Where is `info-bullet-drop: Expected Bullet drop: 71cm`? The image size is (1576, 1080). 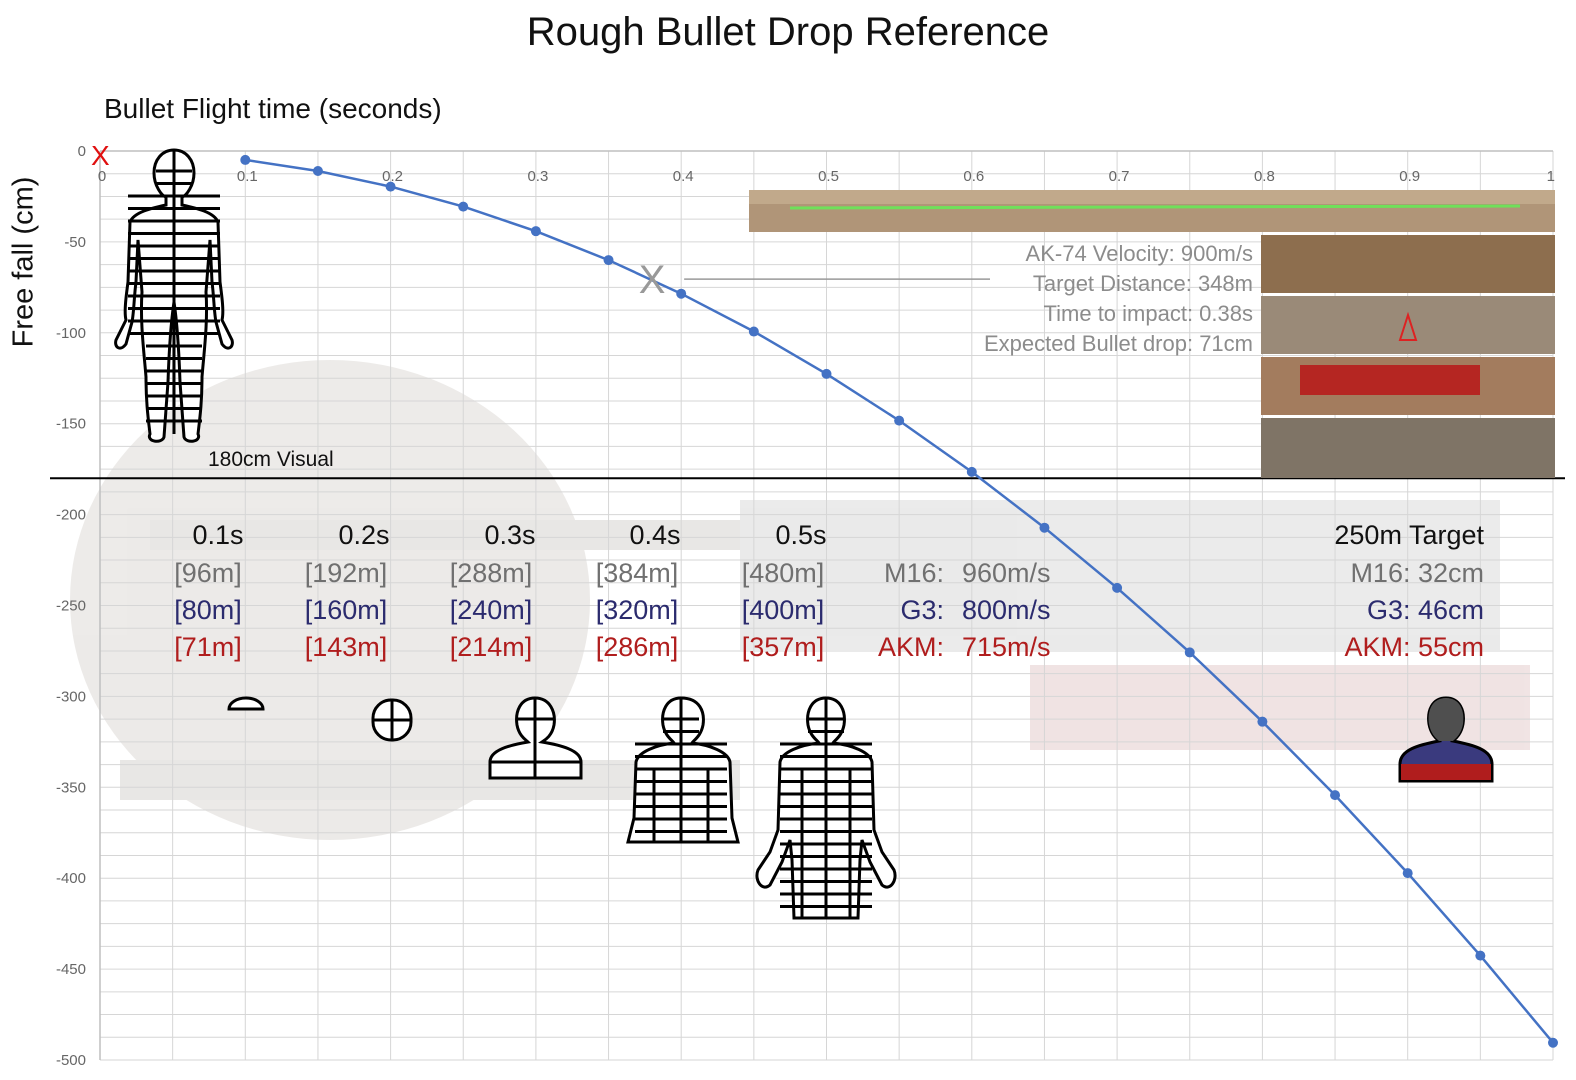
info-bullet-drop: Expected Bullet drop: 71cm is located at coordinates (1118, 343).